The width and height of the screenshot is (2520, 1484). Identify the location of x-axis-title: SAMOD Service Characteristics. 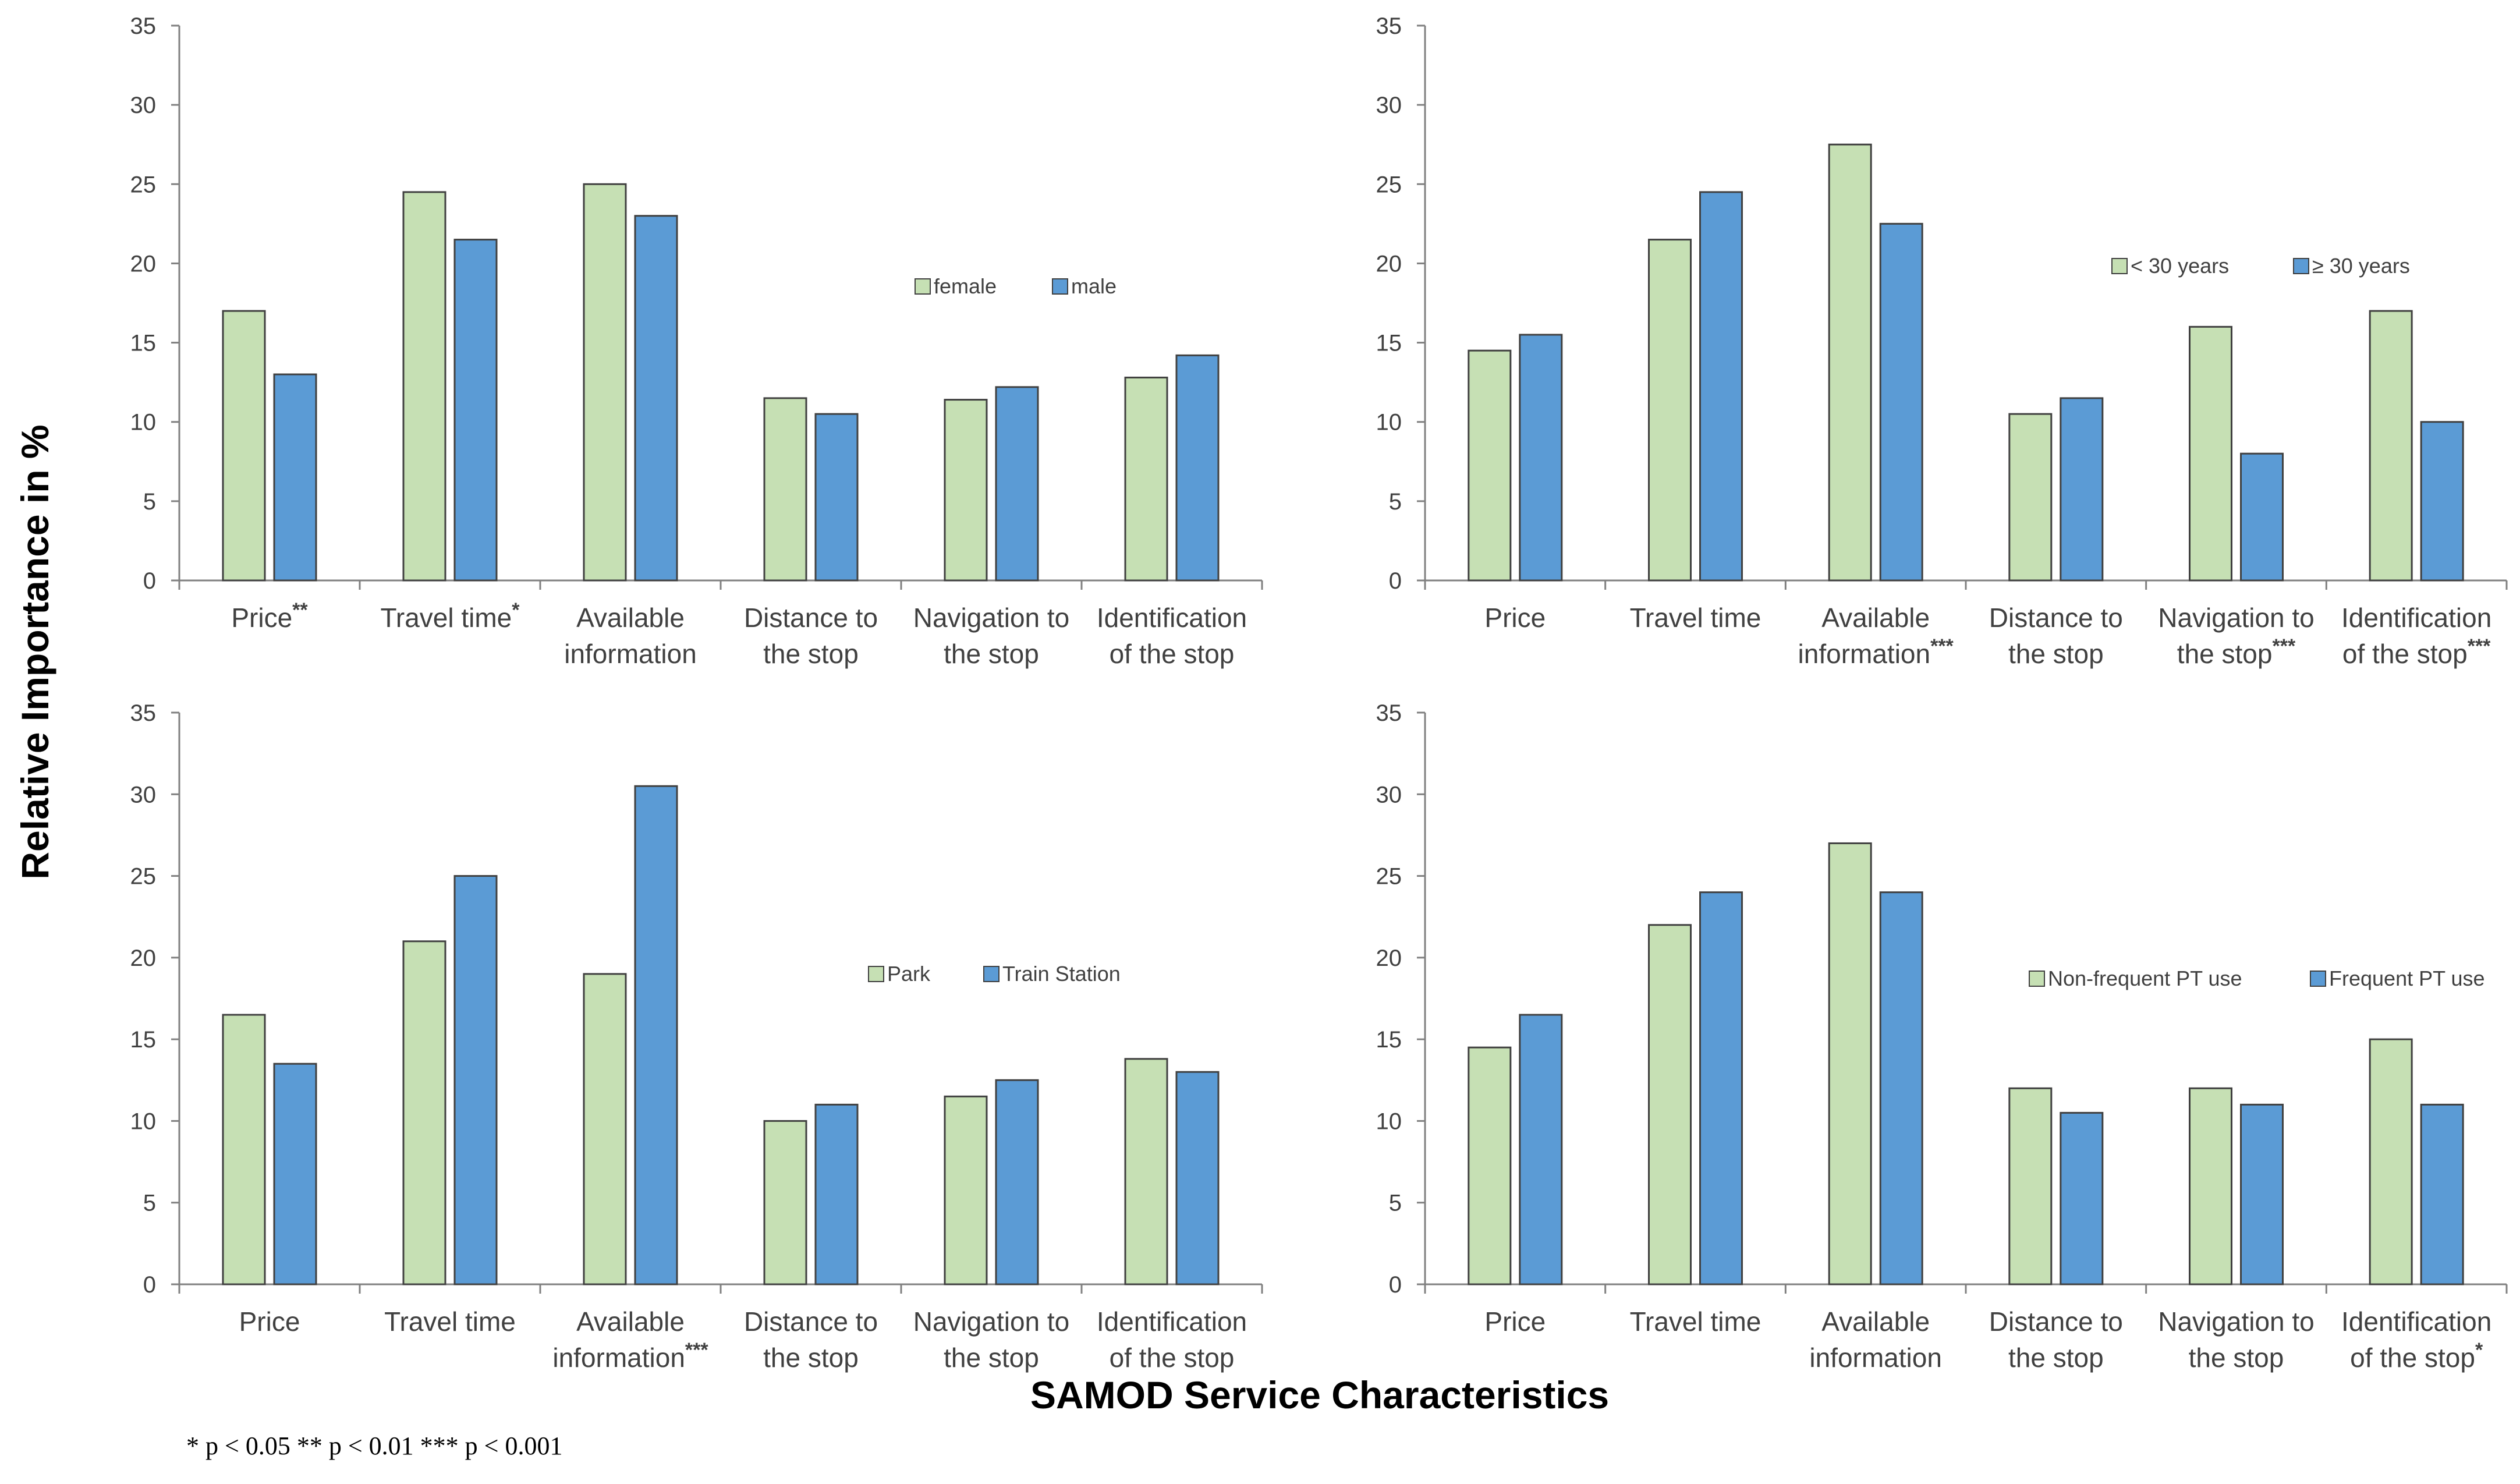
(1320, 1394).